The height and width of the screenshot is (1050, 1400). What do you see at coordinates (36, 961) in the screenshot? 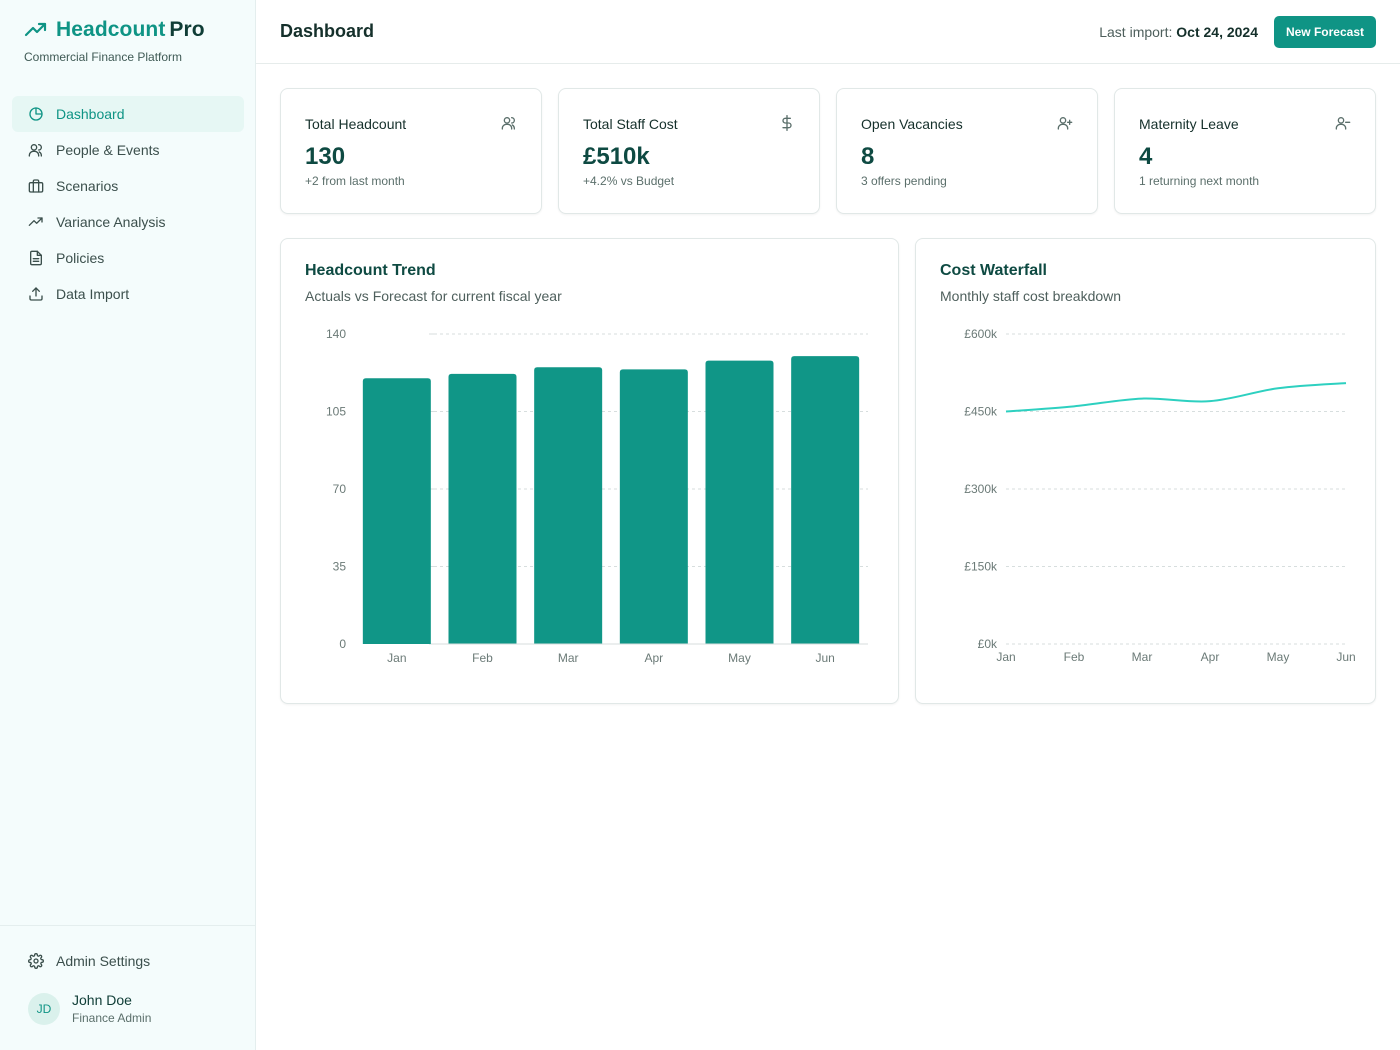
I see `gear-icon` at bounding box center [36, 961].